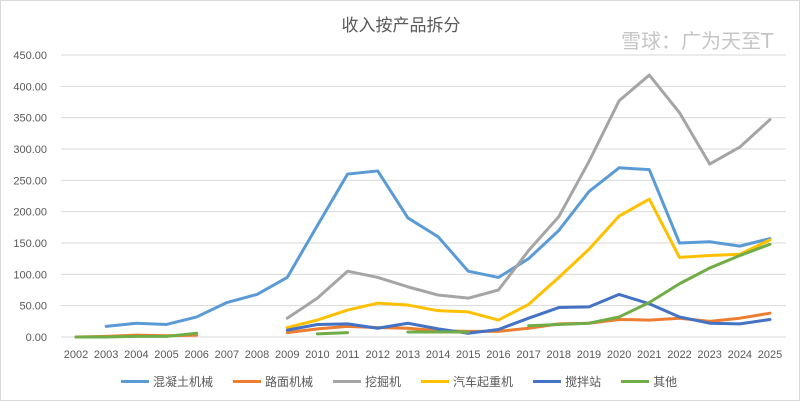 The width and height of the screenshot is (800, 401). Describe the element at coordinates (377, 355) in the screenshot. I see `x-tick-label: 2012` at that location.